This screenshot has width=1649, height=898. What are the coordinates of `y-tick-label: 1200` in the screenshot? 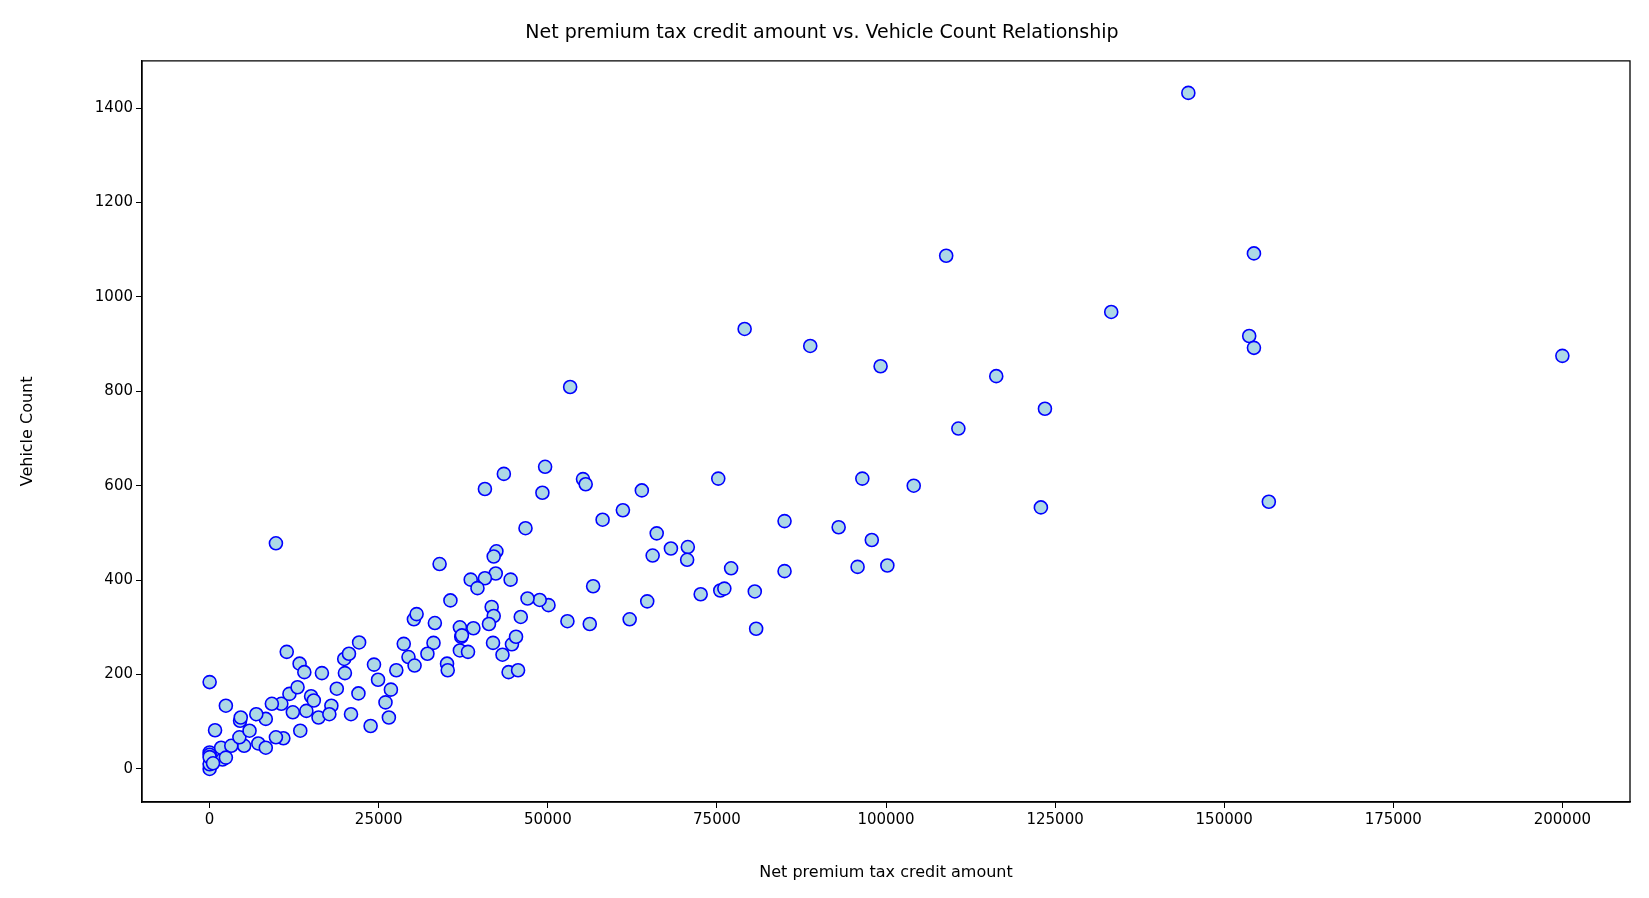 It's located at (113, 201).